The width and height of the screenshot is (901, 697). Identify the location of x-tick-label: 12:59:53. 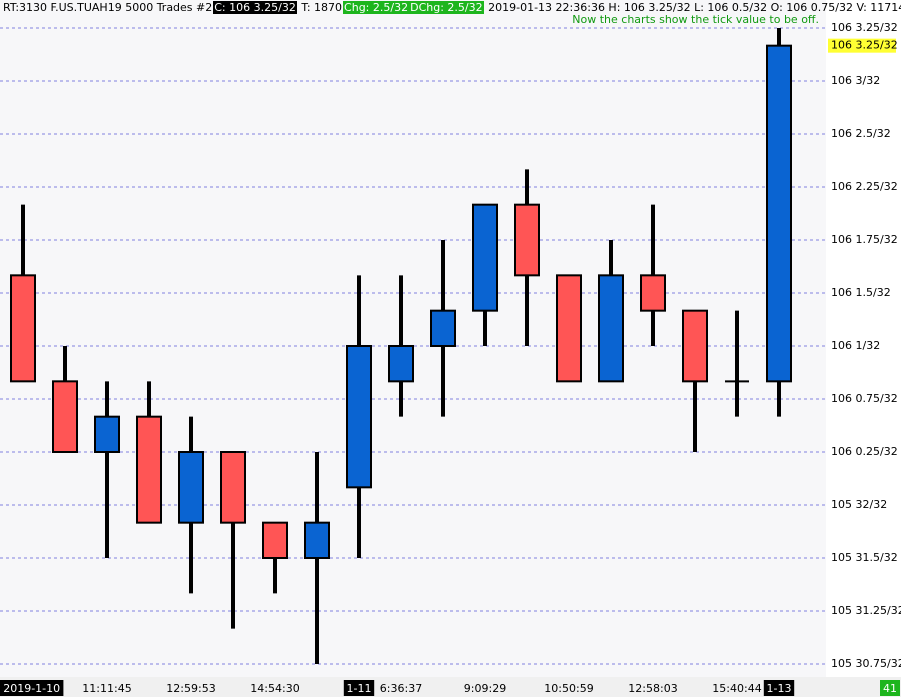
(190, 688).